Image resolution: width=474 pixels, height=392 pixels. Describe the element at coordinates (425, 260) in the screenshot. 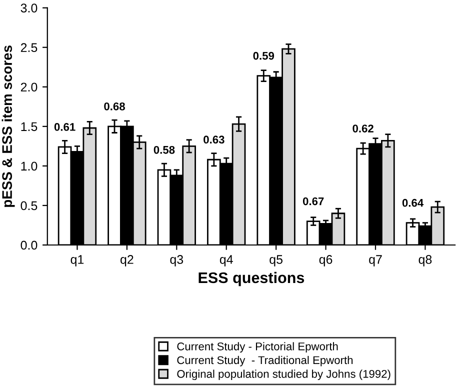

I see `x-tick-label: q8` at that location.